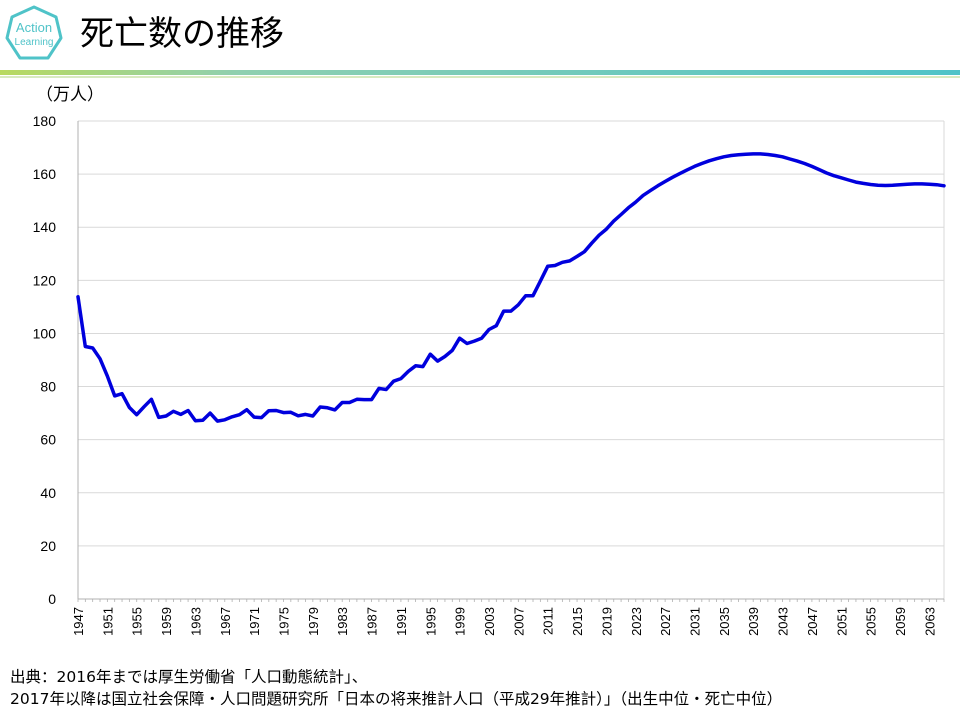  Describe the element at coordinates (871, 621) in the screenshot. I see `x-tick-label: 2055` at that location.